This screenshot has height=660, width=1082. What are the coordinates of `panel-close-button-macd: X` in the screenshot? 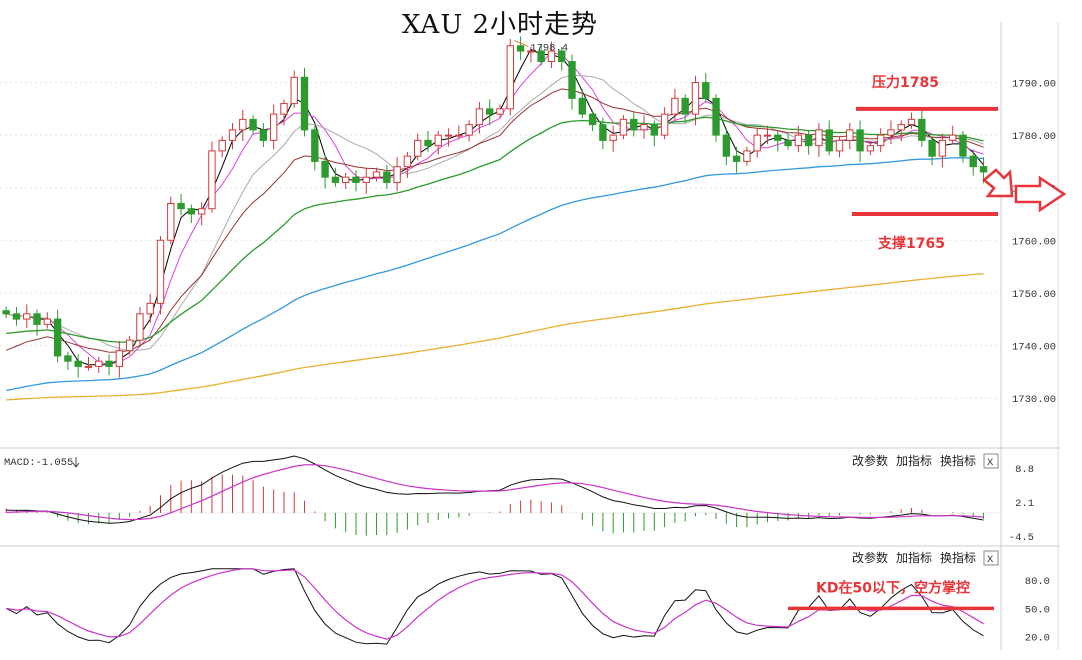 It's located at (991, 461).